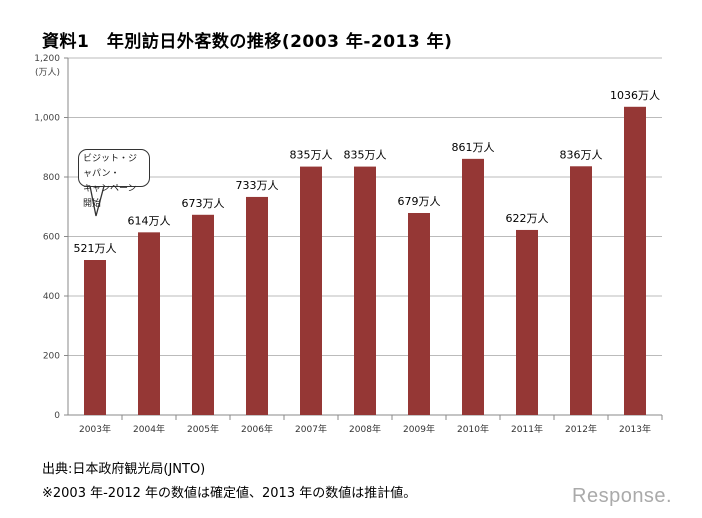 This screenshot has width=702, height=518. What do you see at coordinates (581, 429) in the screenshot?
I see `x-tick-label: 2012年` at bounding box center [581, 429].